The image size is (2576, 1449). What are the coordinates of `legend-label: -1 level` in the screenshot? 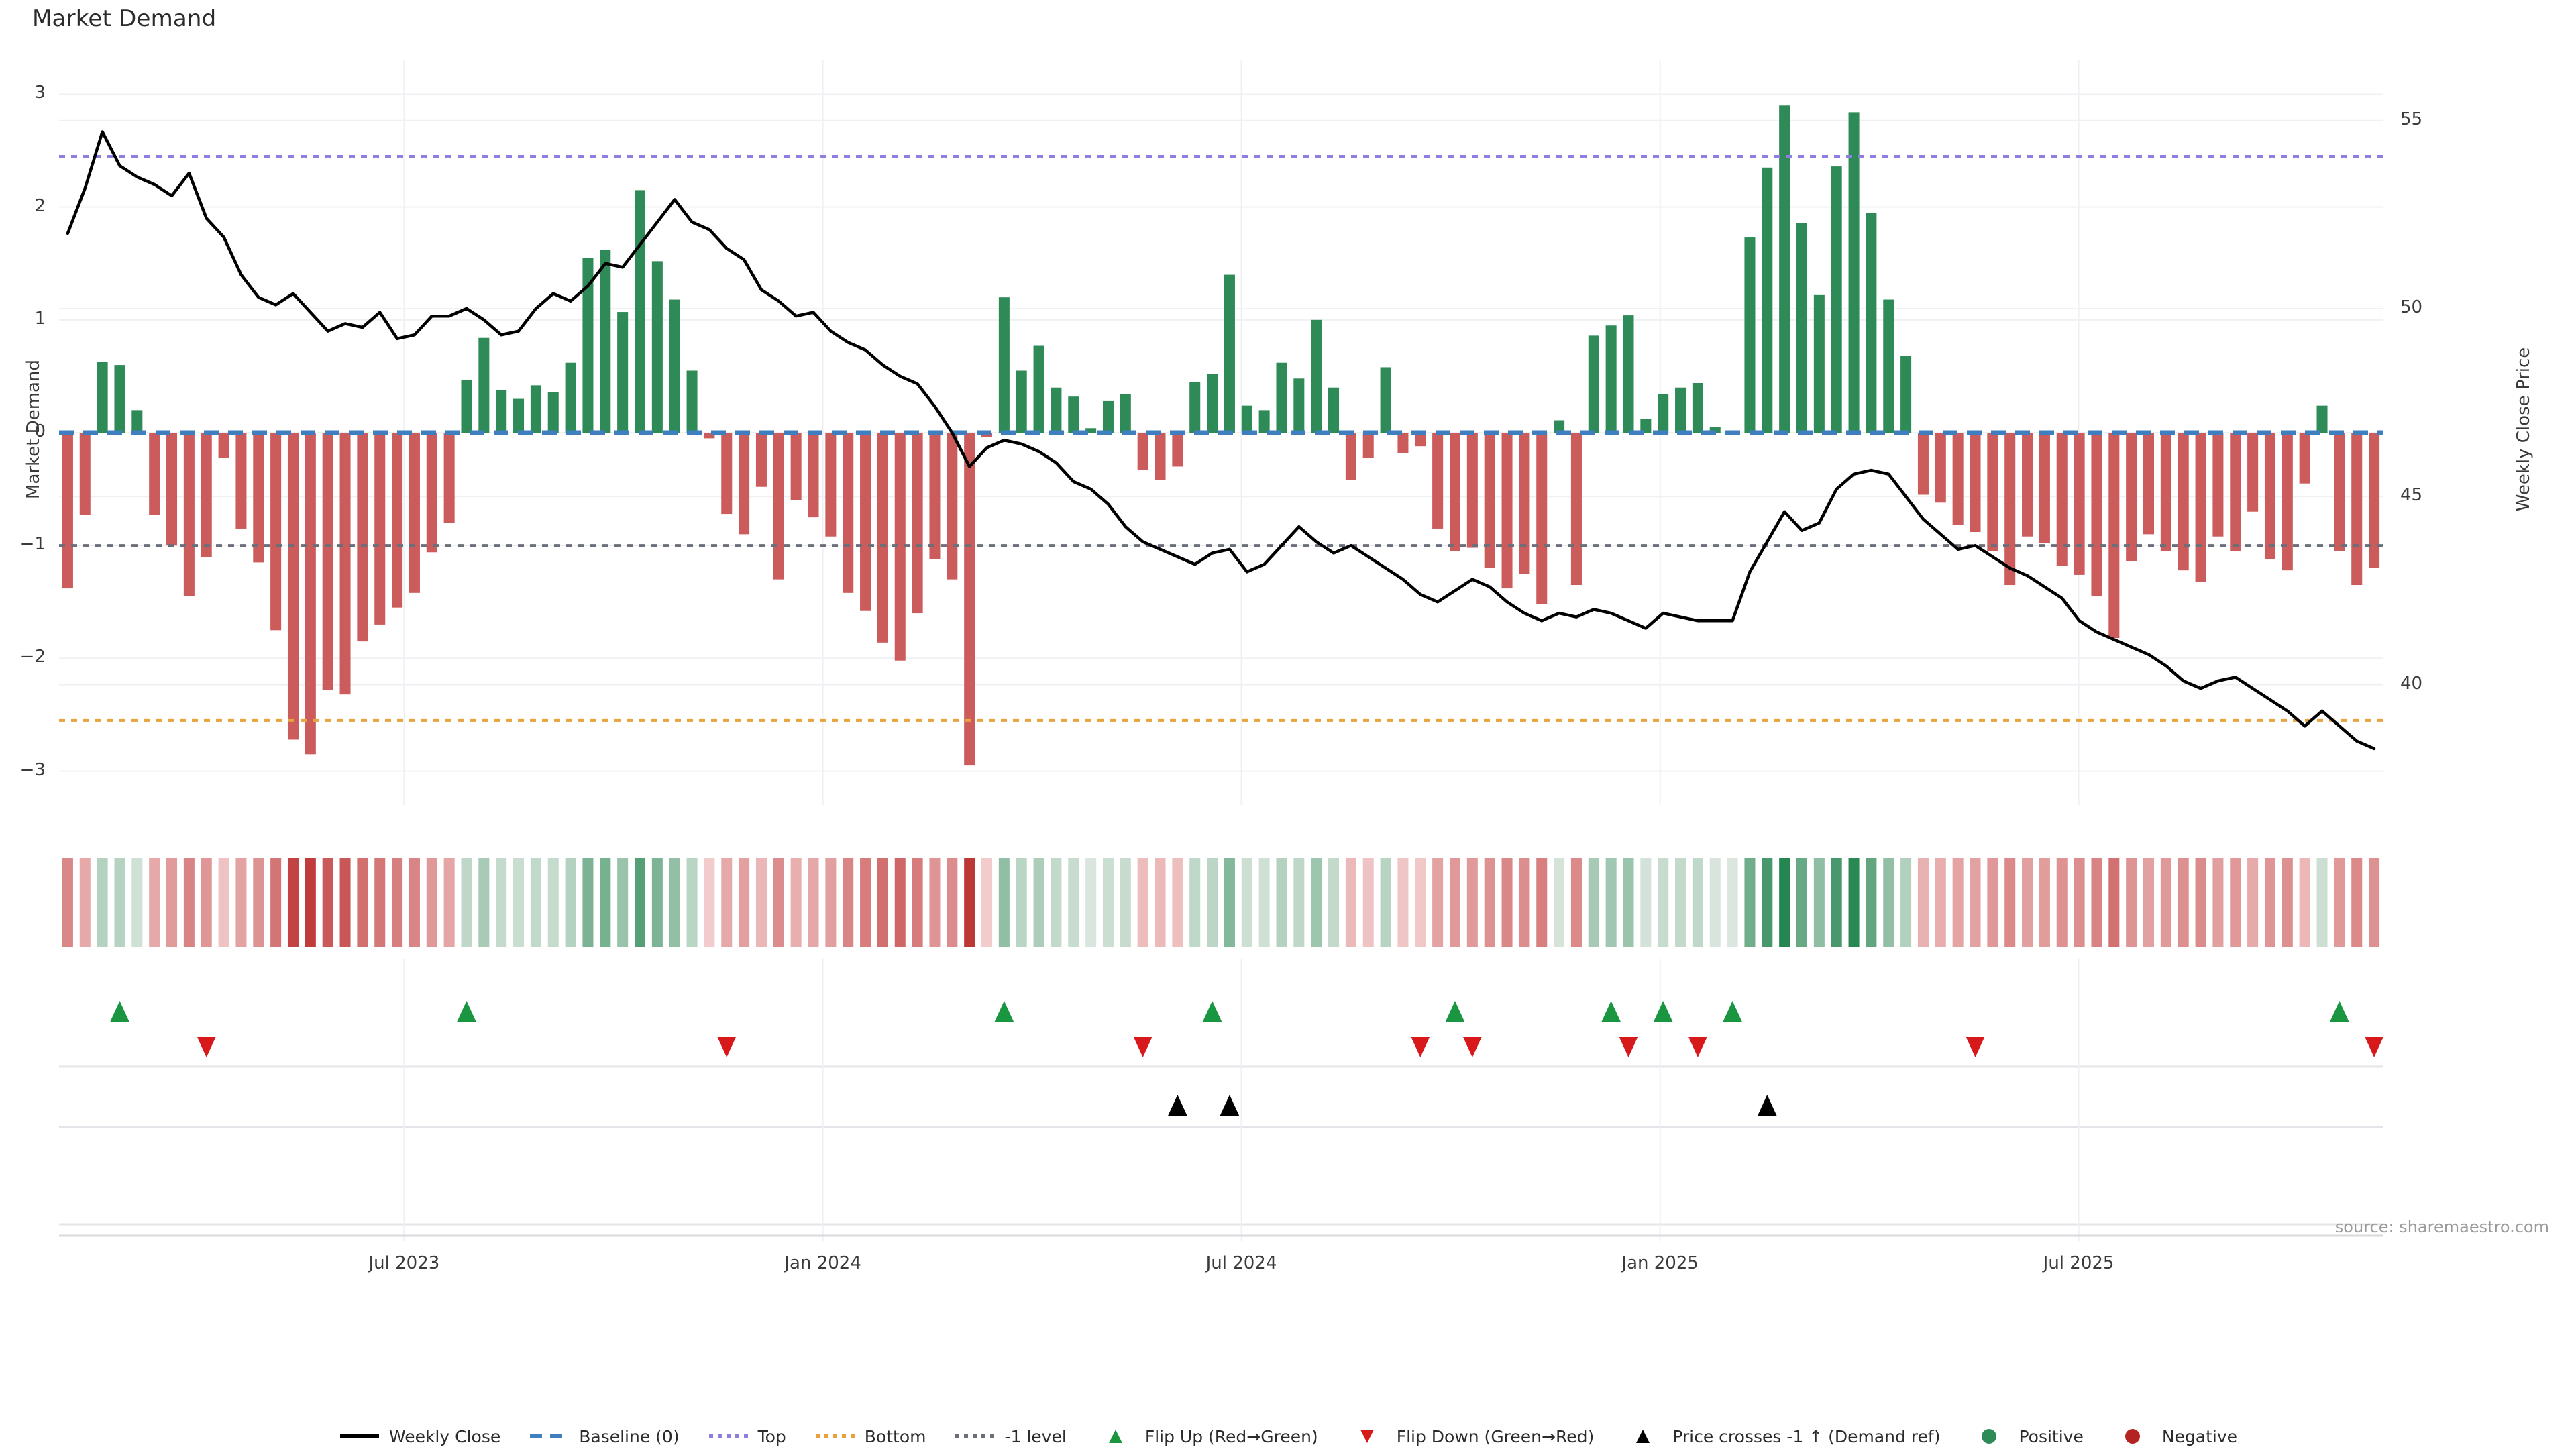 It's located at (1035, 1436).